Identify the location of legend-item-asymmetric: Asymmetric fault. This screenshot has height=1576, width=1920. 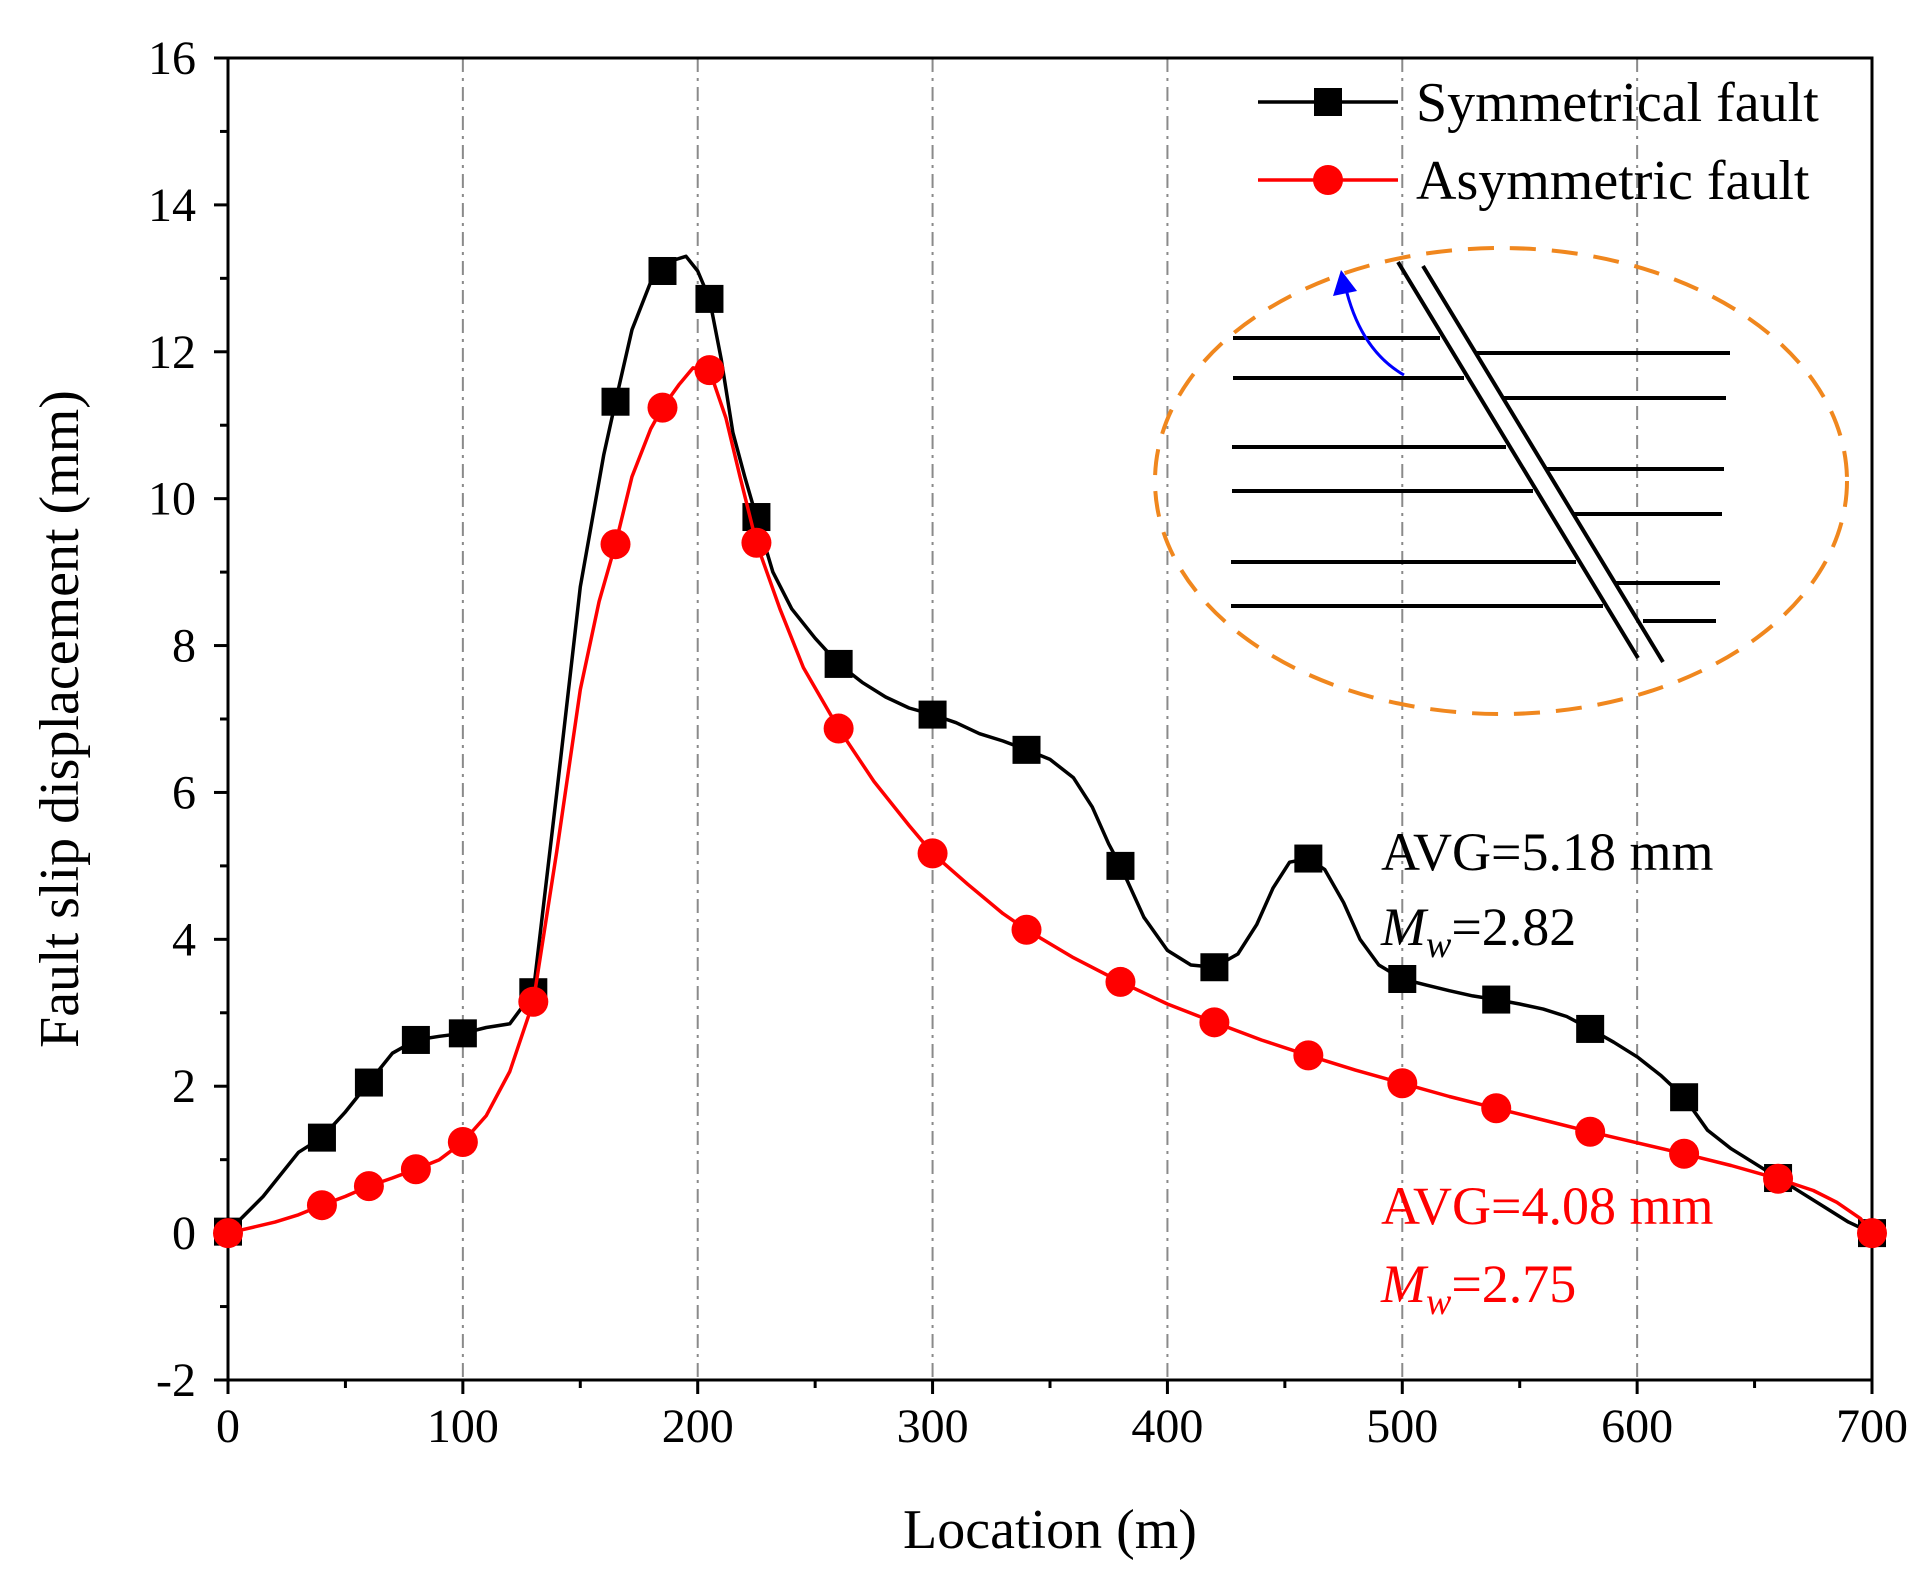
(1534, 181).